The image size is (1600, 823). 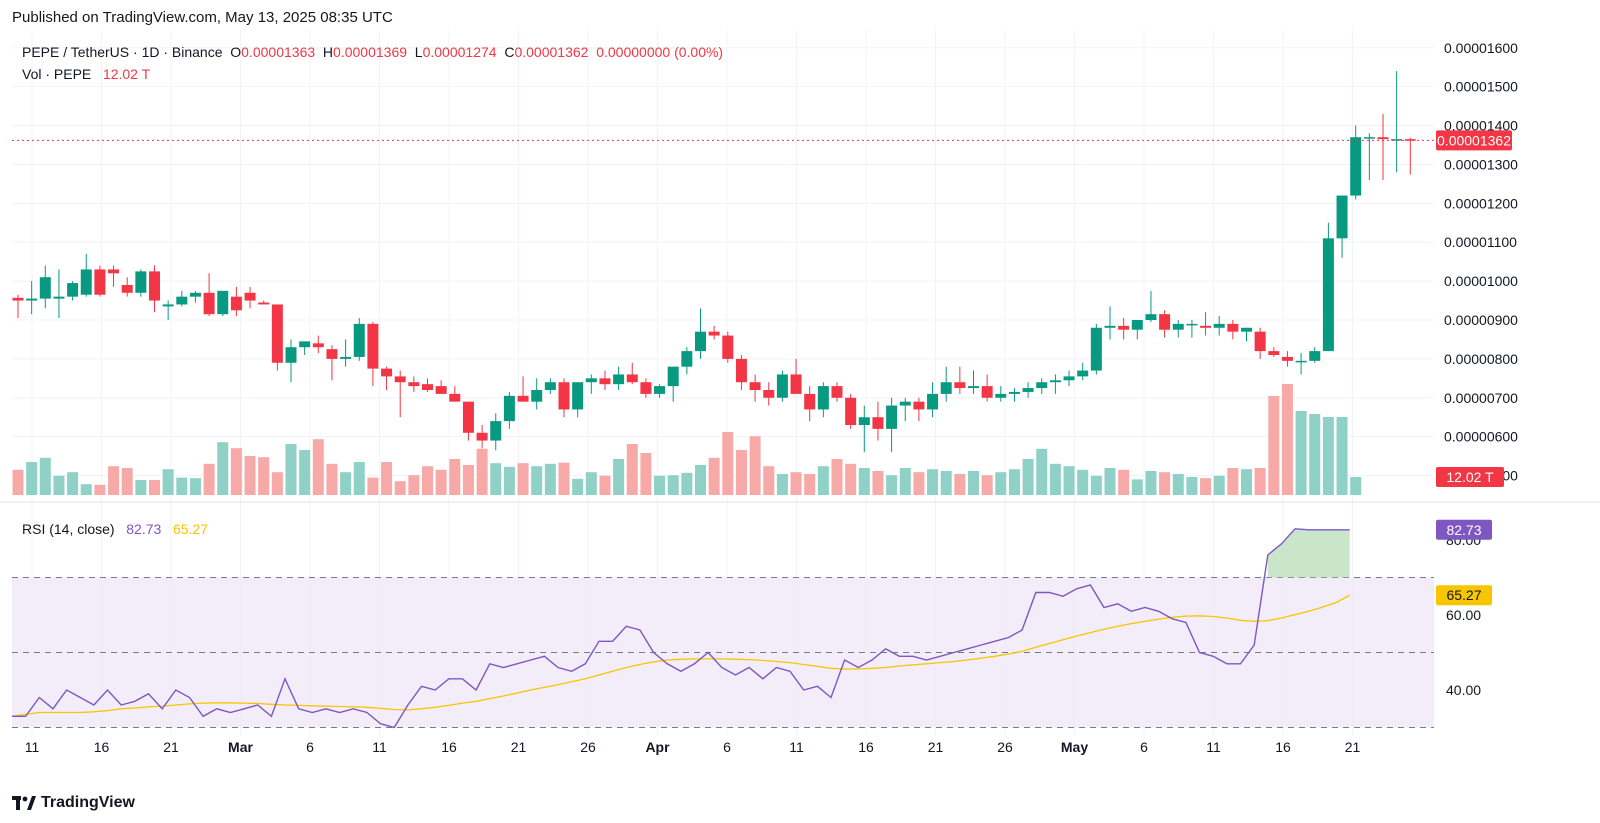 I want to click on last-price-badge, so click(x=1474, y=140).